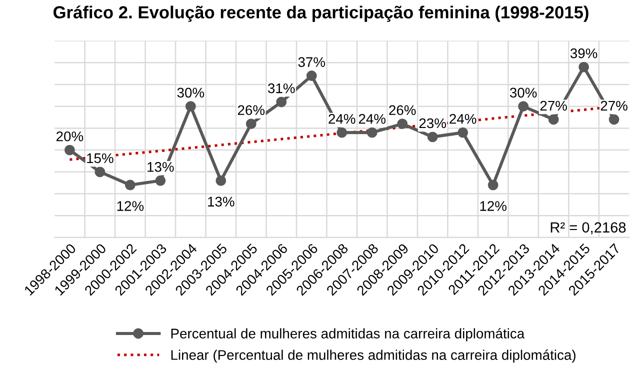  I want to click on data-label: 15%, so click(100, 158).